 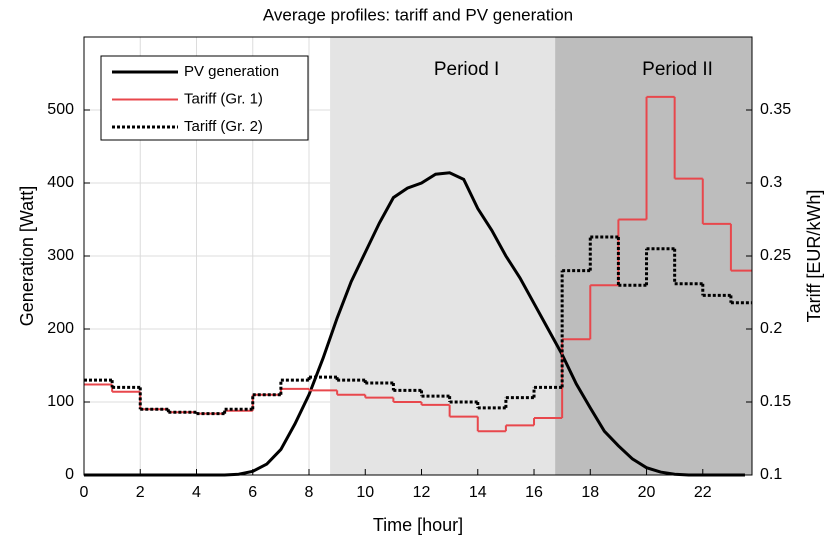 I want to click on x-tick-label: 4, so click(x=196, y=492).